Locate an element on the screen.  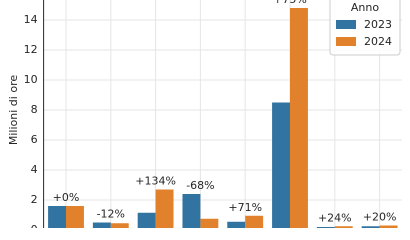
legend-label: 2024 is located at coordinates (378, 41).